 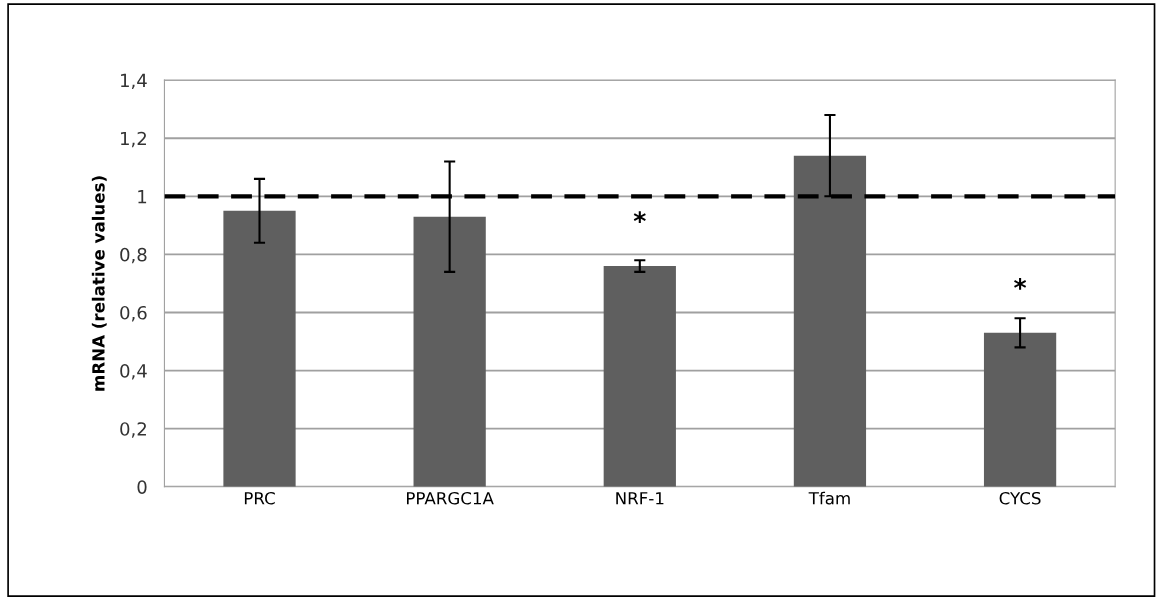 What do you see at coordinates (99, 283) in the screenshot?
I see `y-axis-title: mRNA (relative values)` at bounding box center [99, 283].